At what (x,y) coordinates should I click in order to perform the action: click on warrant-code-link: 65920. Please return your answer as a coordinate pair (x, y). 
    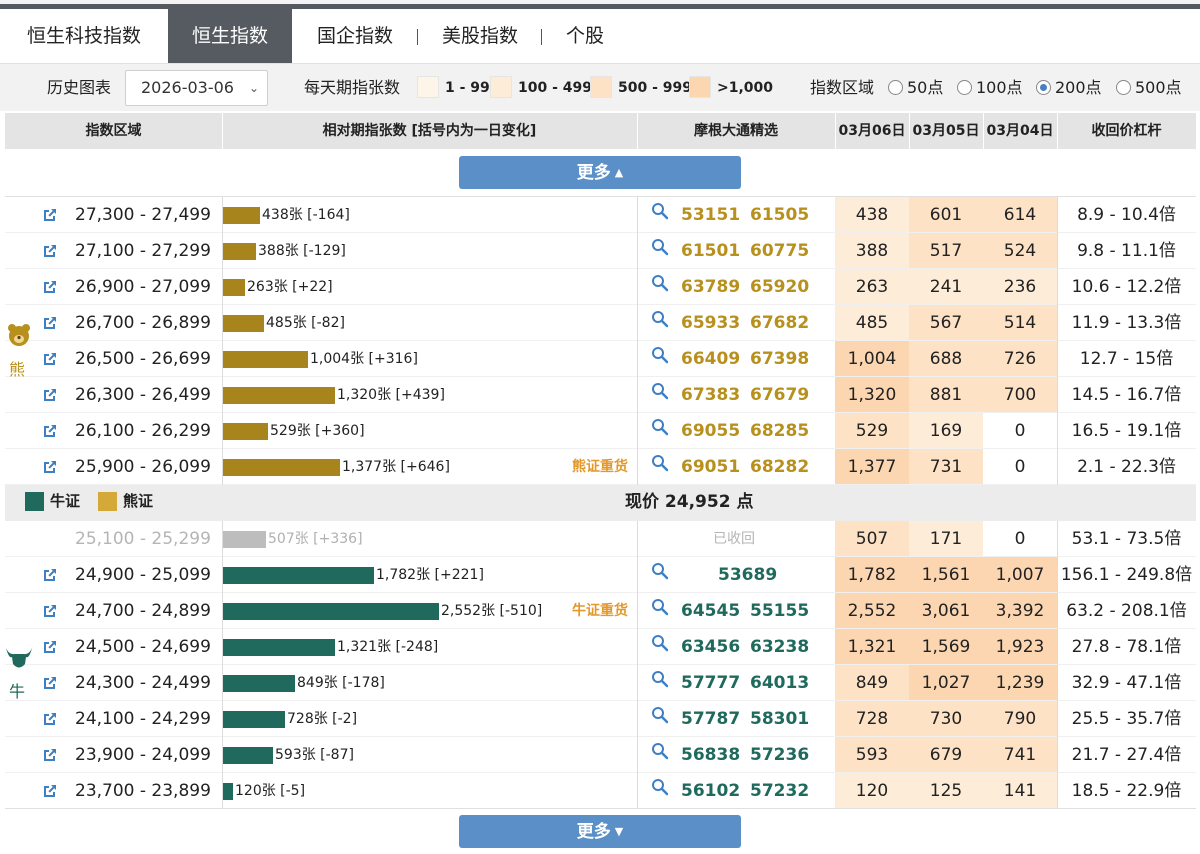
    Looking at the image, I should click on (780, 287).